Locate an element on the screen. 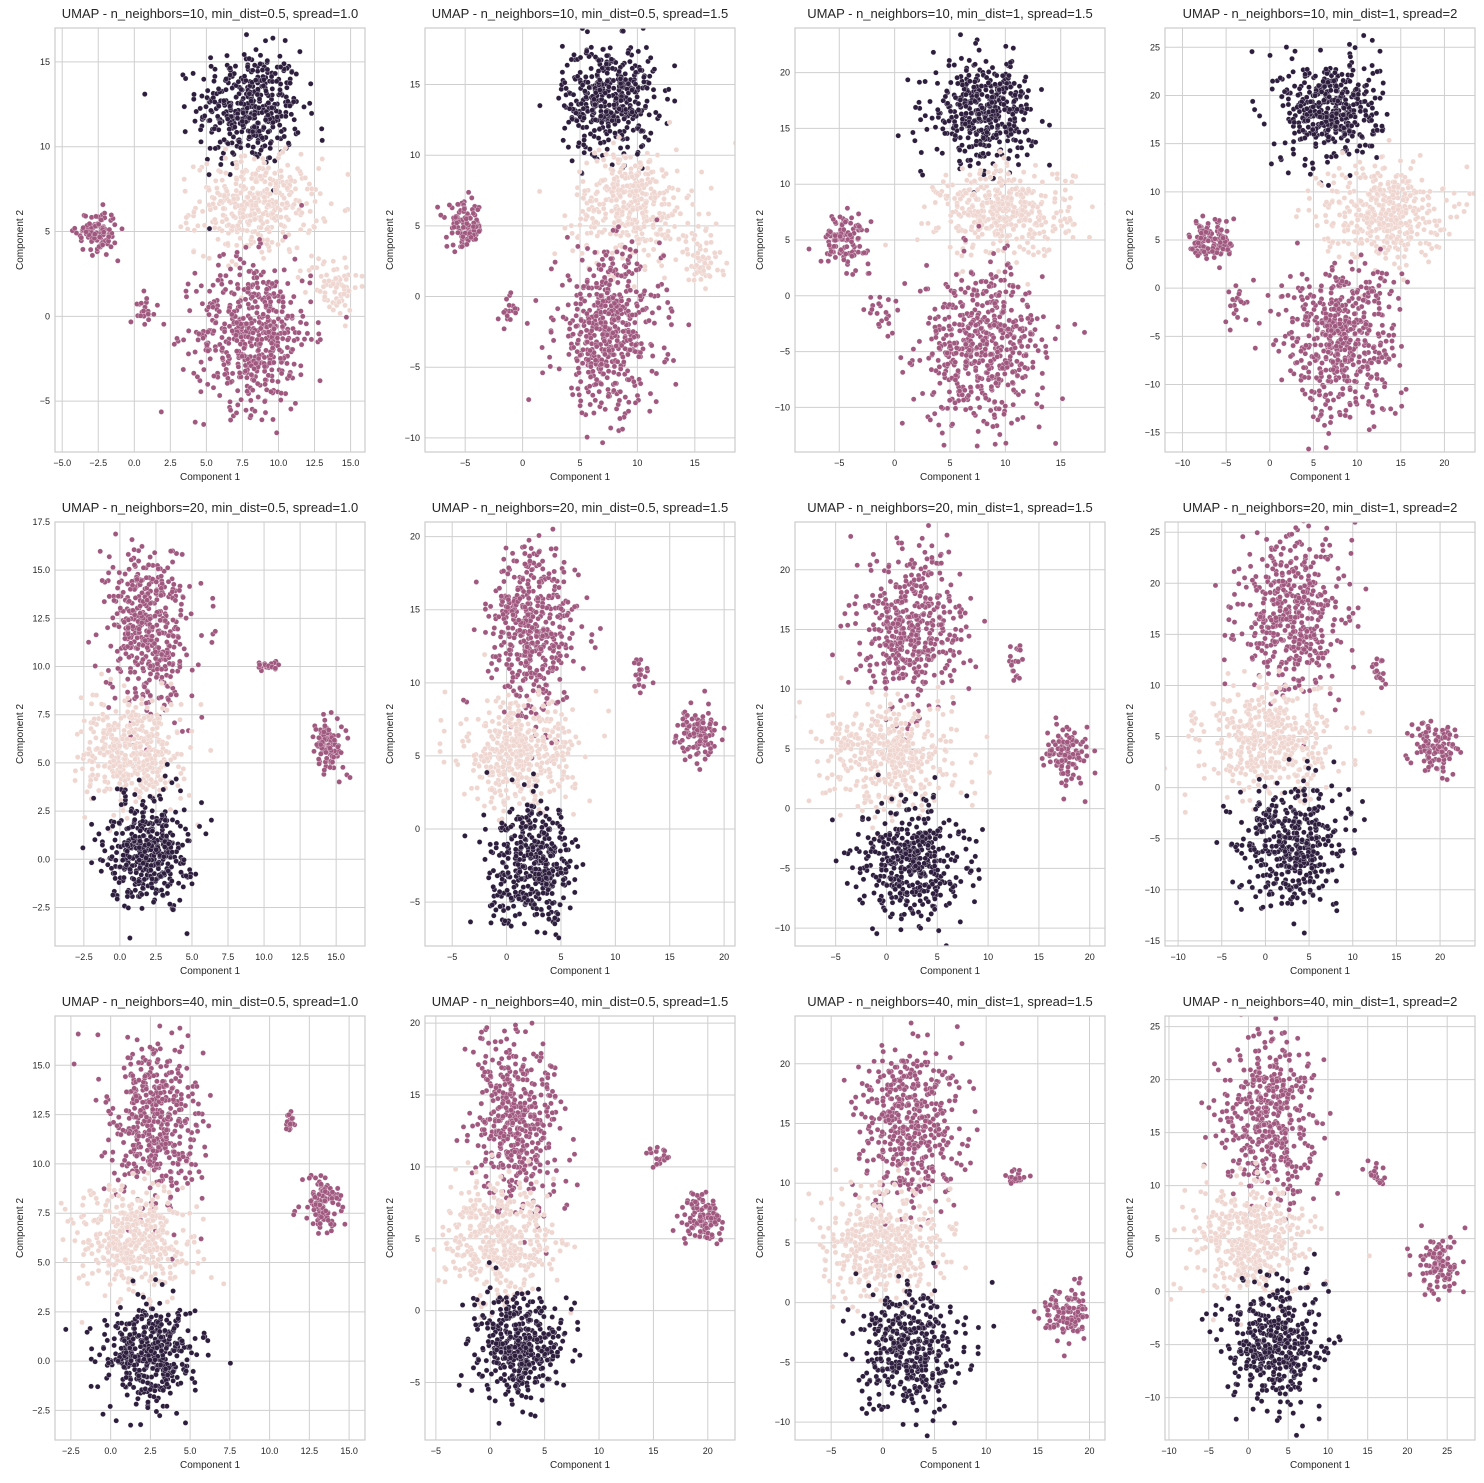 The image size is (1484, 1483). x-tick-label: 10.0 is located at coordinates (279, 463).